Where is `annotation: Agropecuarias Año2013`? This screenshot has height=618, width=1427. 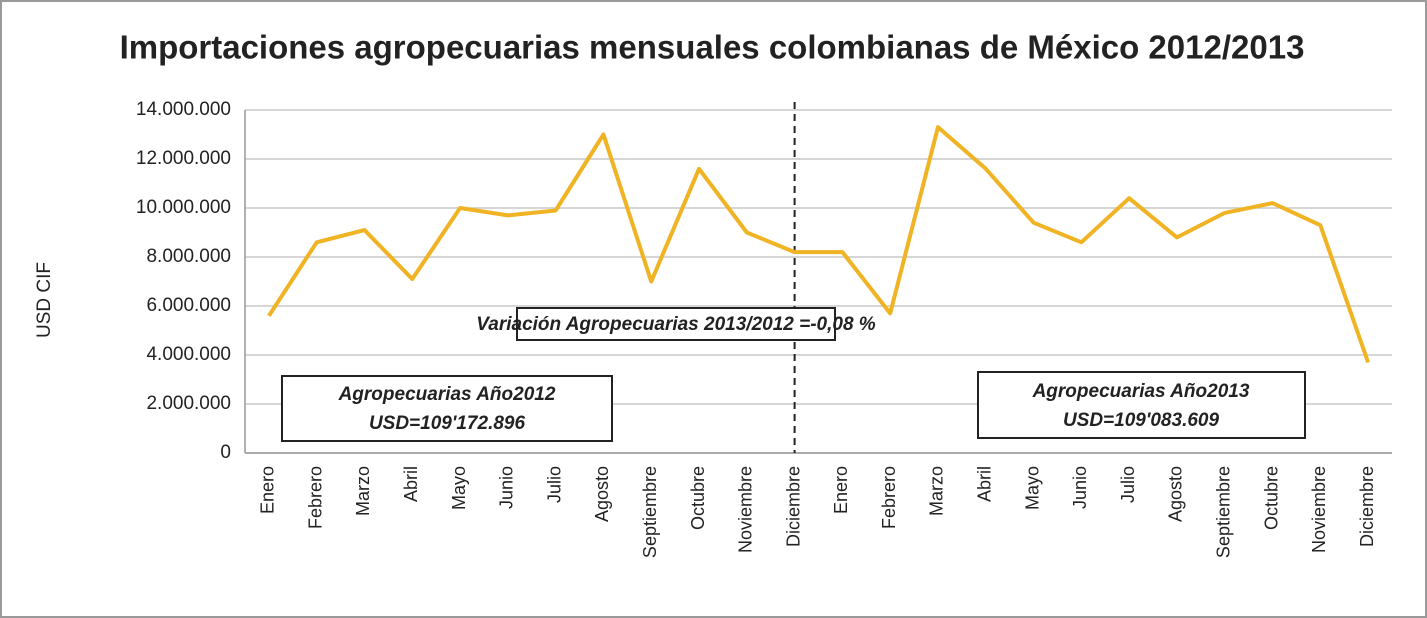 annotation: Agropecuarias Año2013 is located at coordinates (1141, 391).